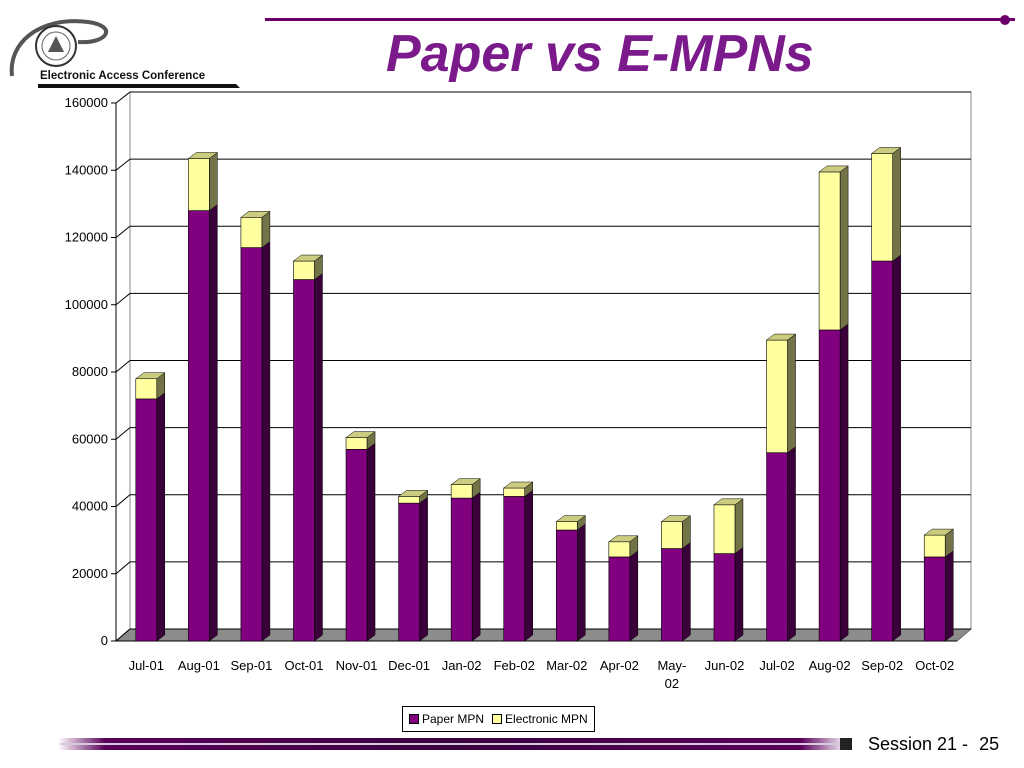  Describe the element at coordinates (124, 53) in the screenshot. I see `conference-logo` at that location.